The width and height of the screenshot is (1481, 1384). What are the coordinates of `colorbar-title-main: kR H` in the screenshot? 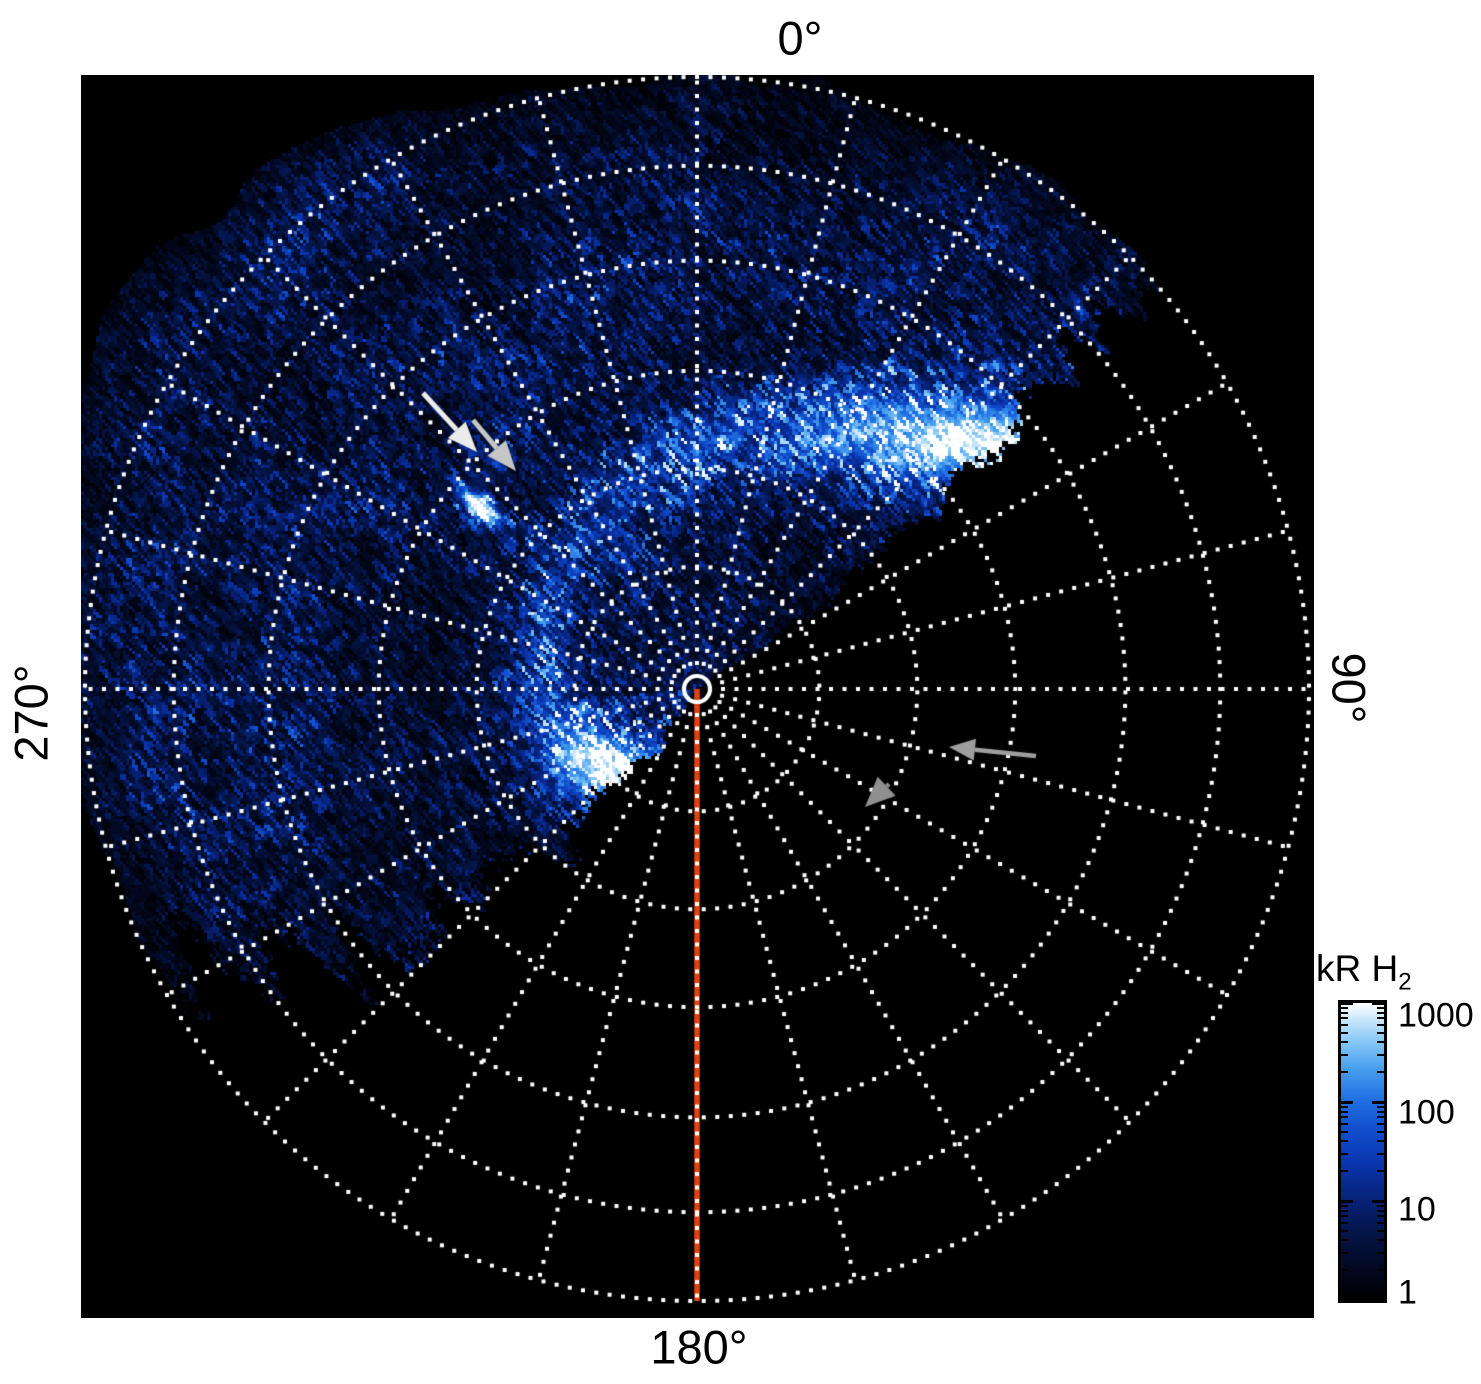 It's located at (1357, 968).